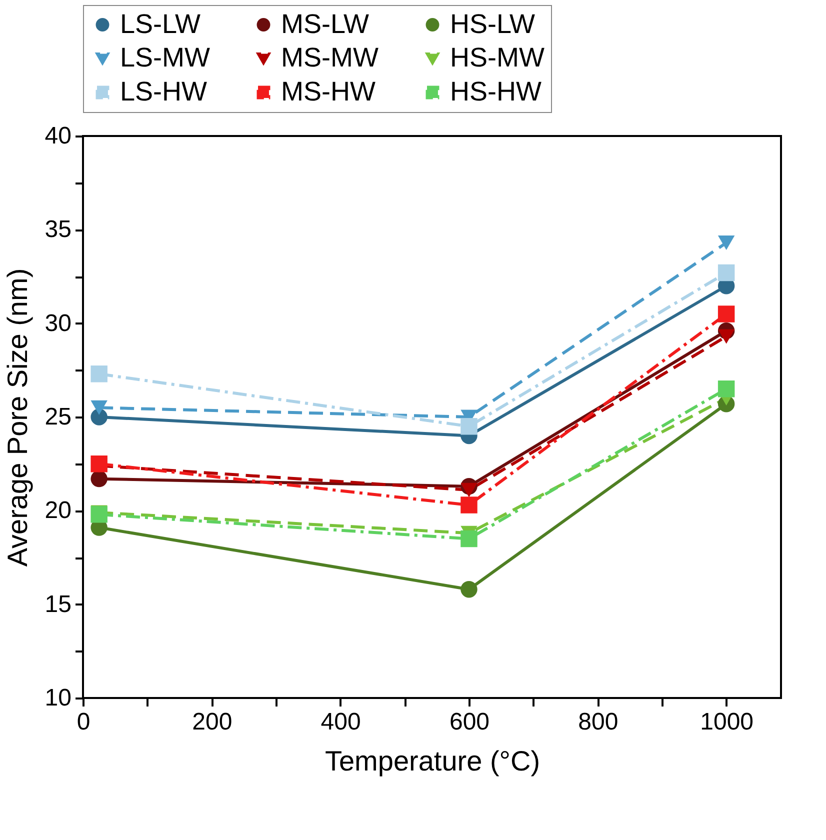 The height and width of the screenshot is (840, 826). I want to click on legend-label: HS-LW, so click(493, 23).